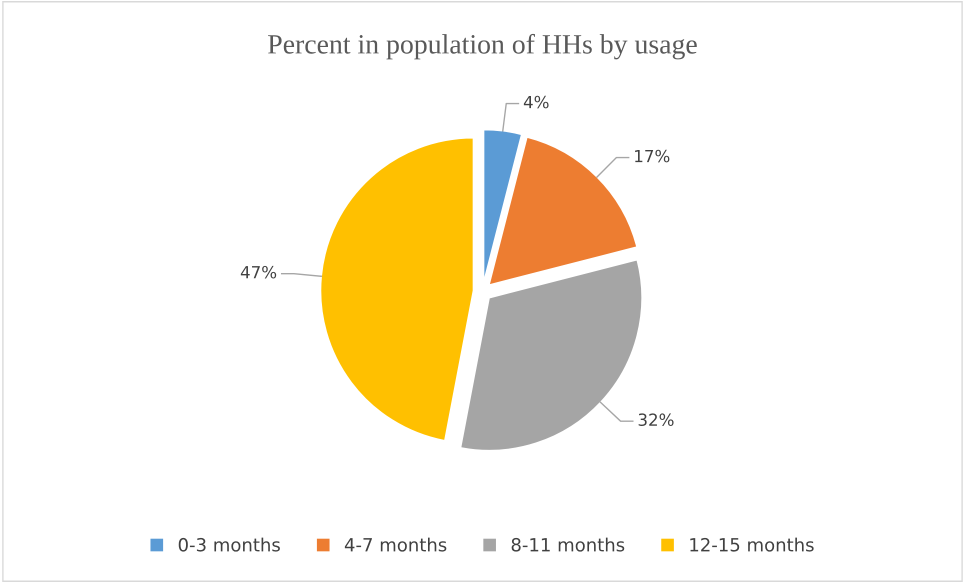 The image size is (965, 583). What do you see at coordinates (229, 545) in the screenshot?
I see `legend-label: 0-3 months` at bounding box center [229, 545].